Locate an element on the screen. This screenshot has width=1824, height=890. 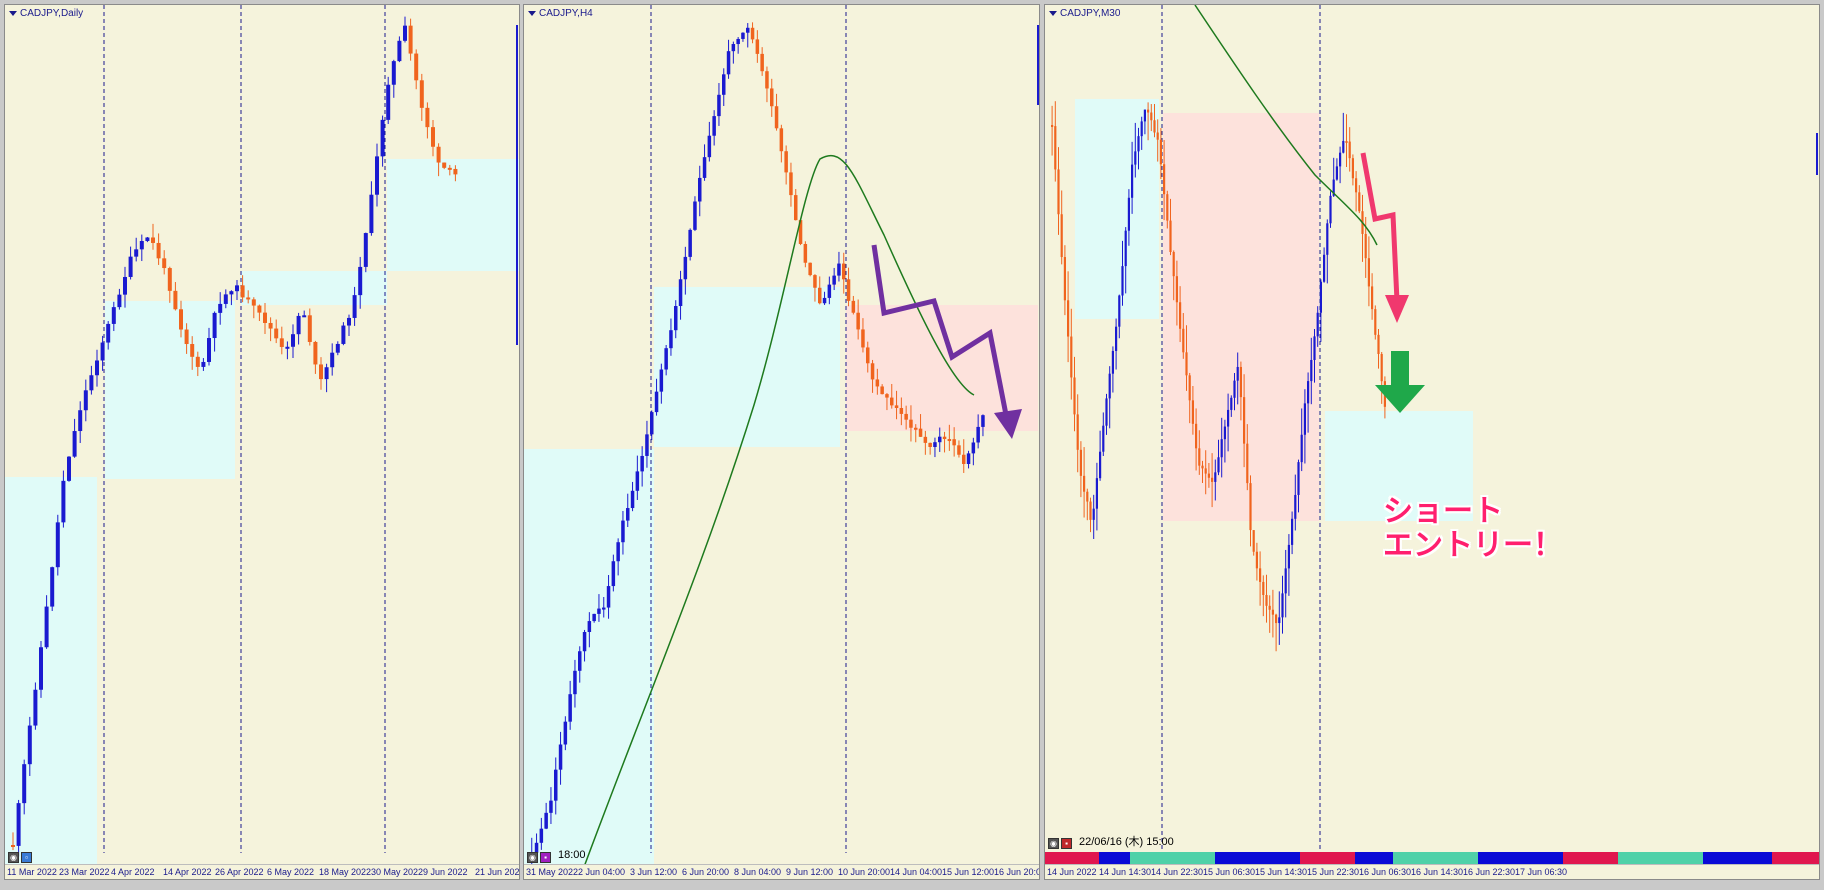
x-tick-label: 11 Mar 2022 is located at coordinates (32, 872).